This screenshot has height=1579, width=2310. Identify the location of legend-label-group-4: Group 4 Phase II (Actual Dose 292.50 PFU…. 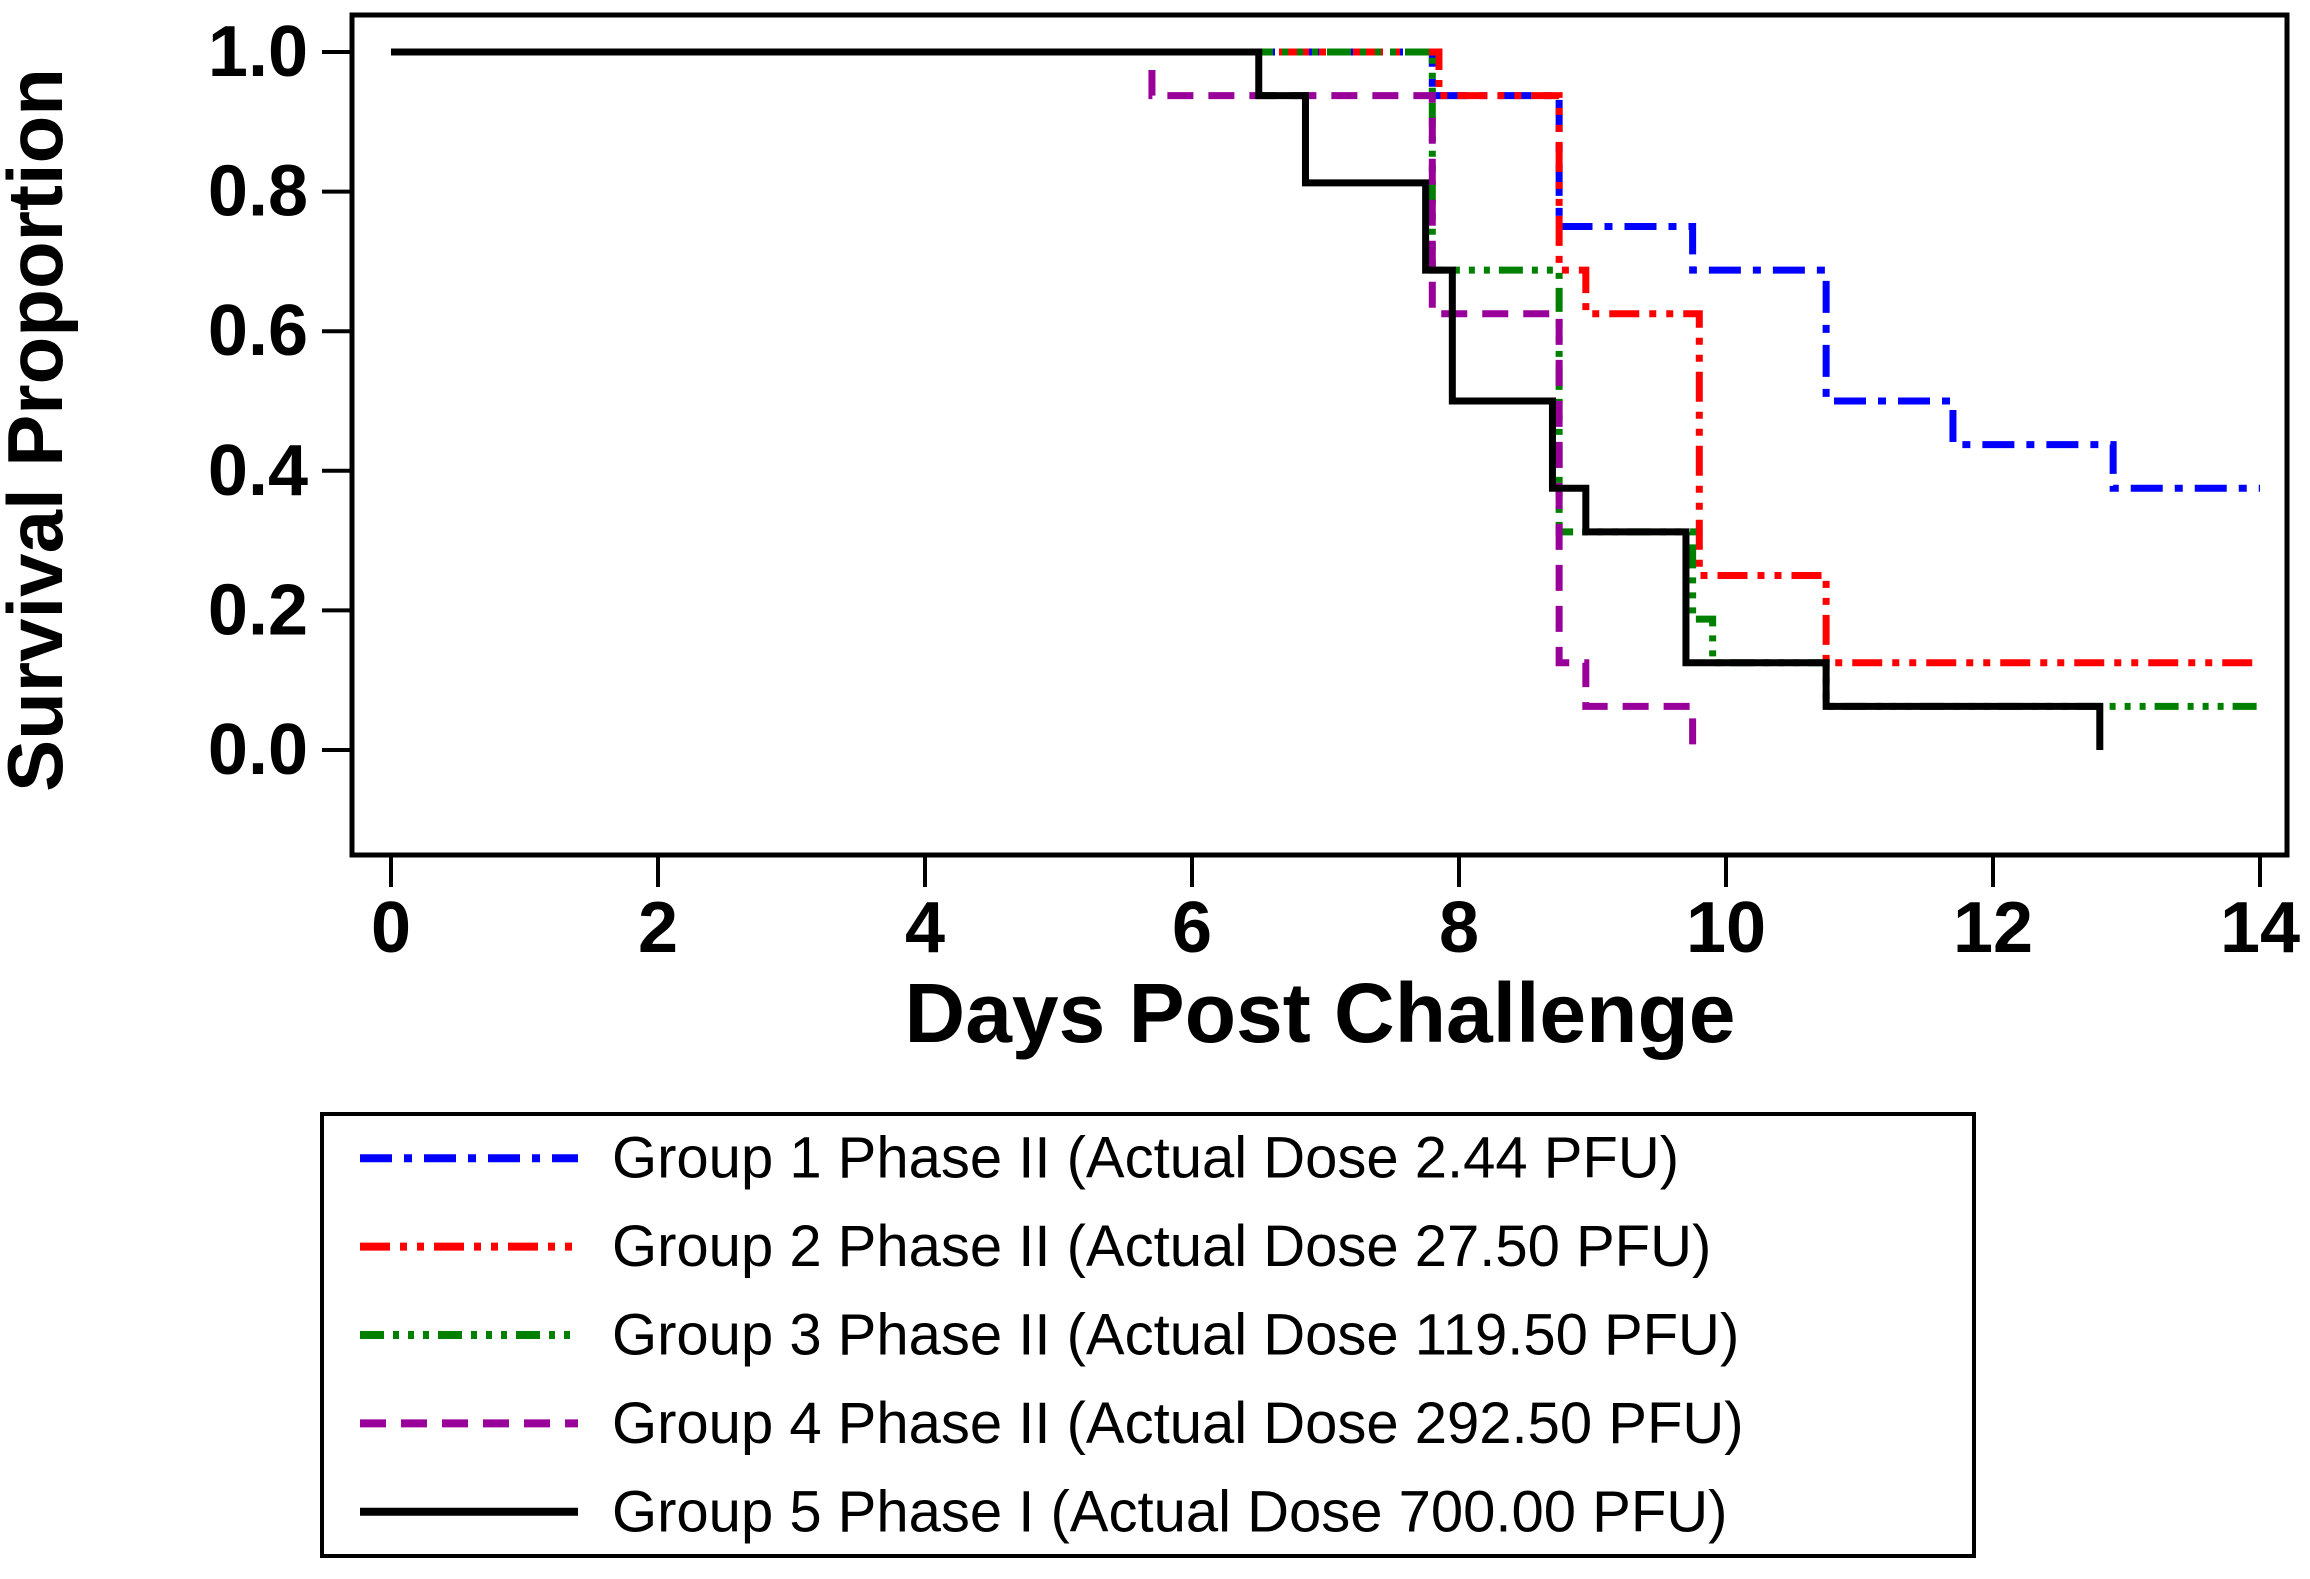
(1178, 1423).